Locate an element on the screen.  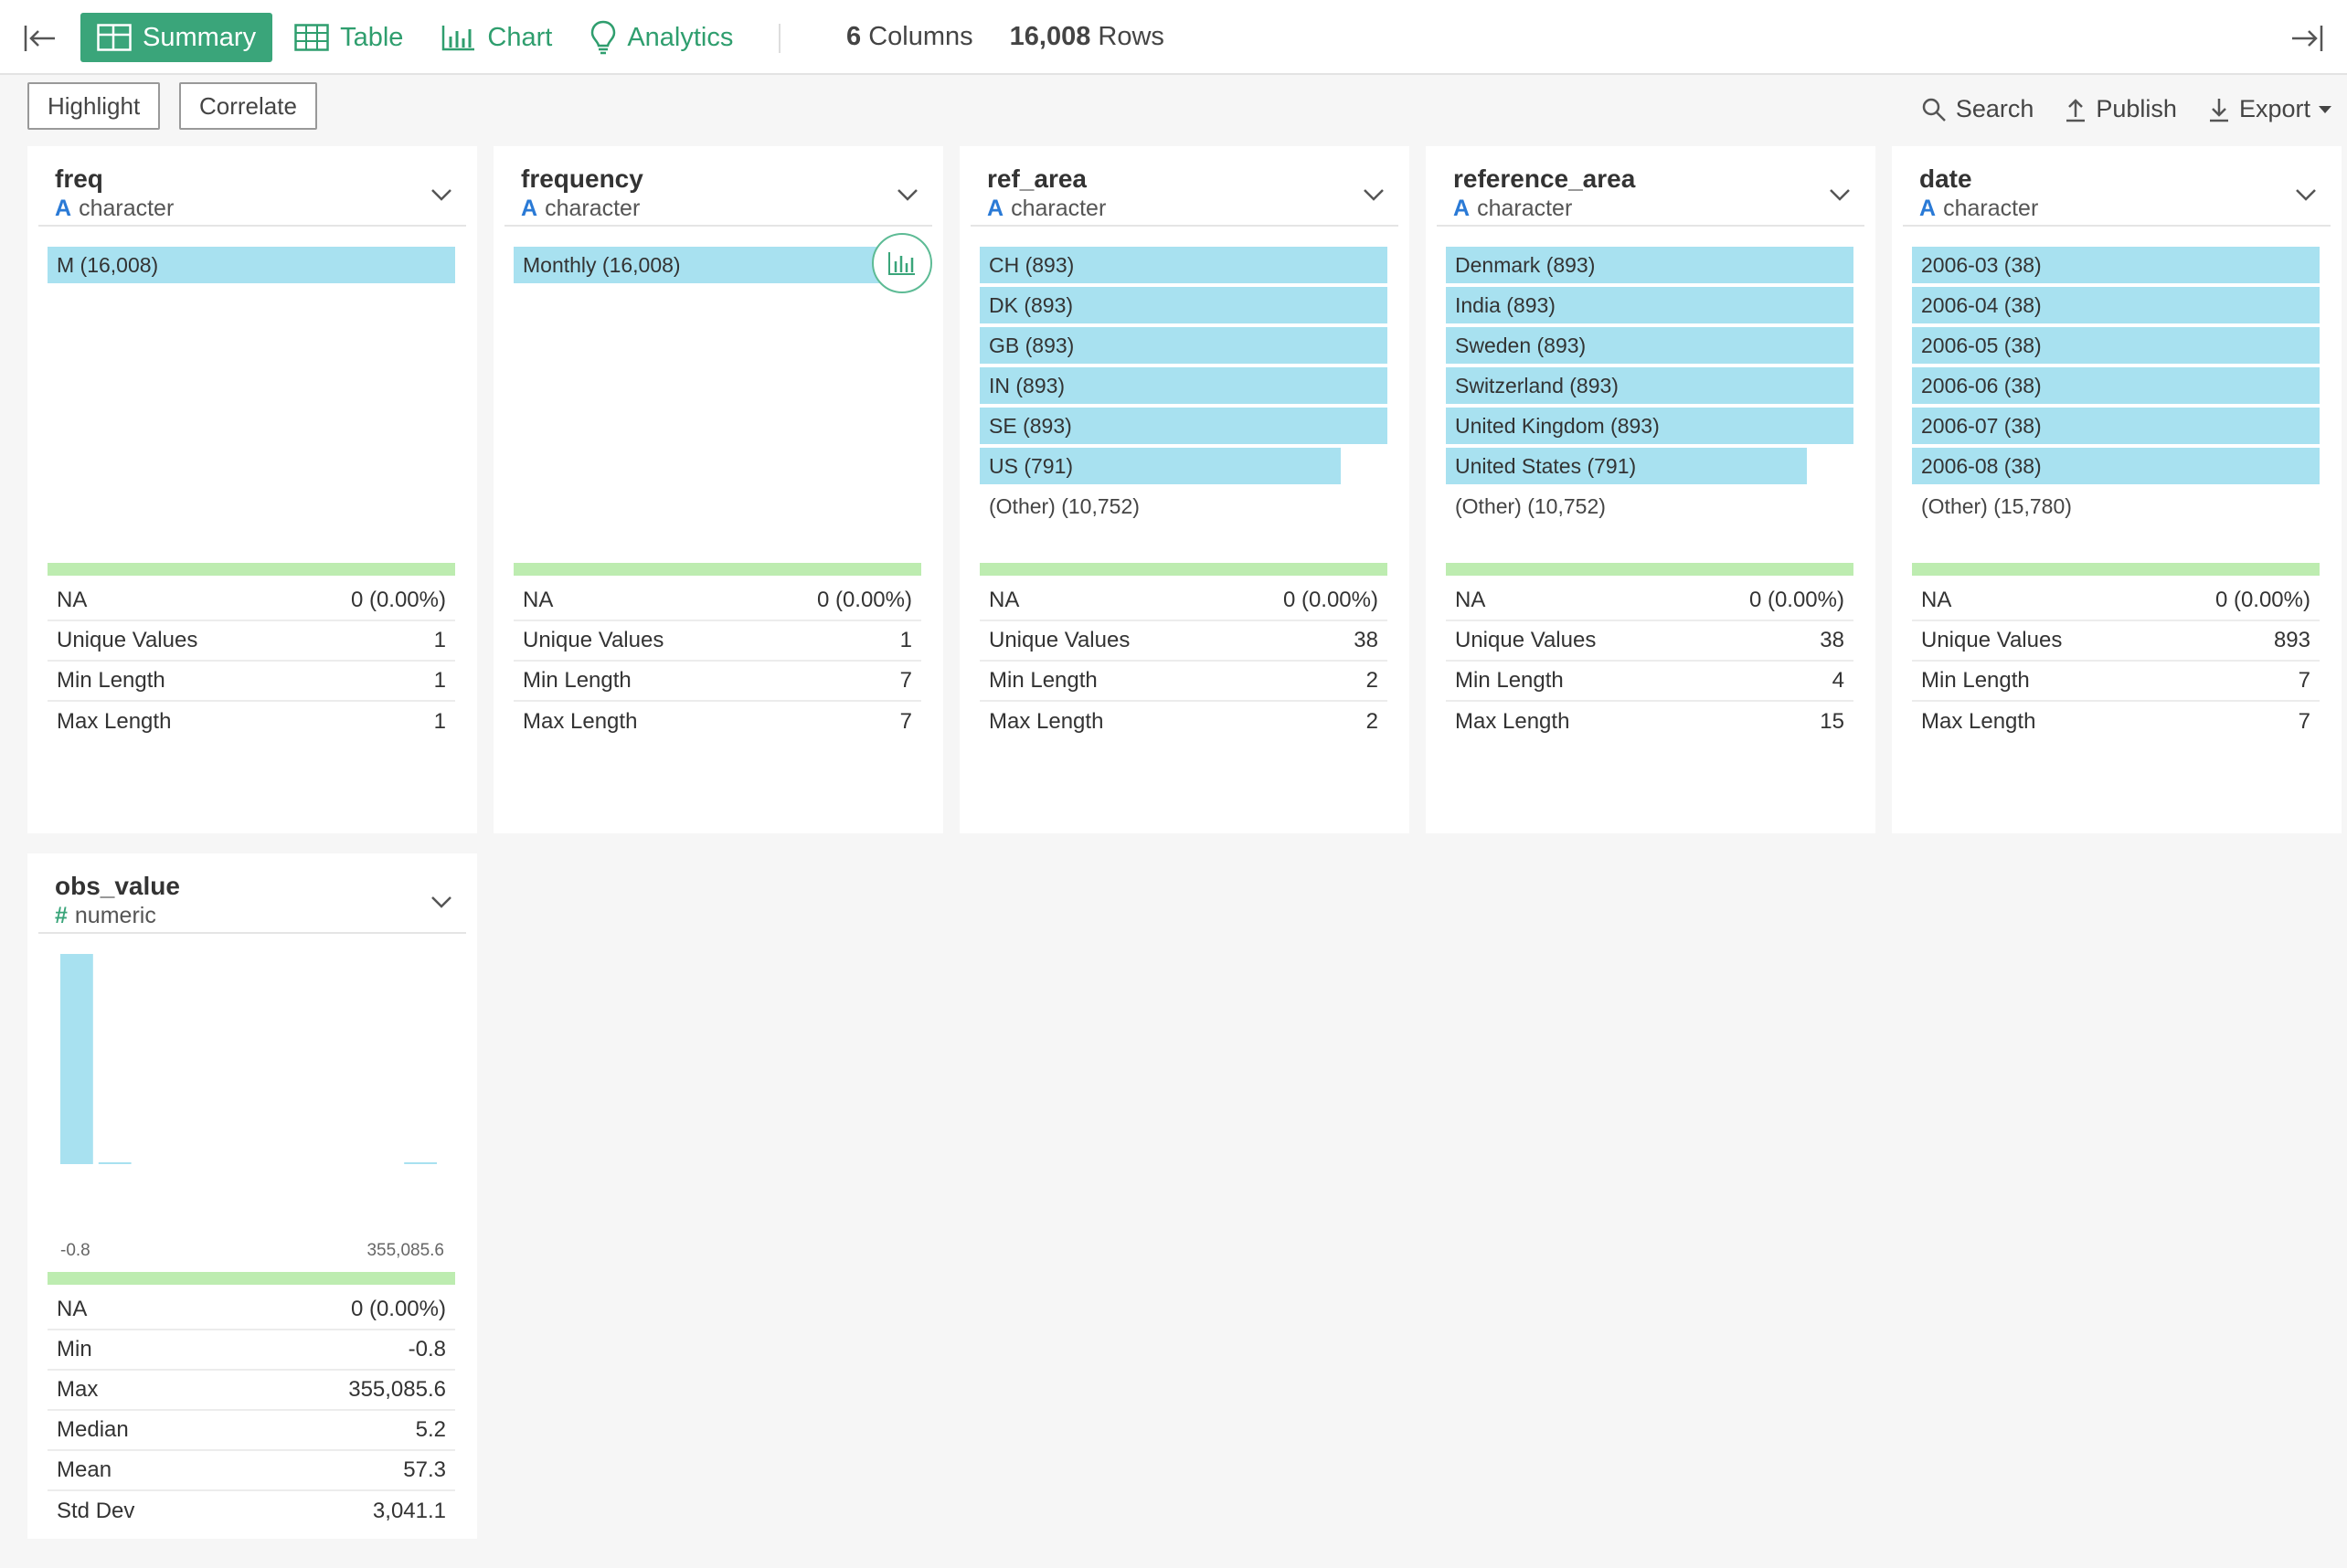
search-icon is located at coordinates (1934, 110).